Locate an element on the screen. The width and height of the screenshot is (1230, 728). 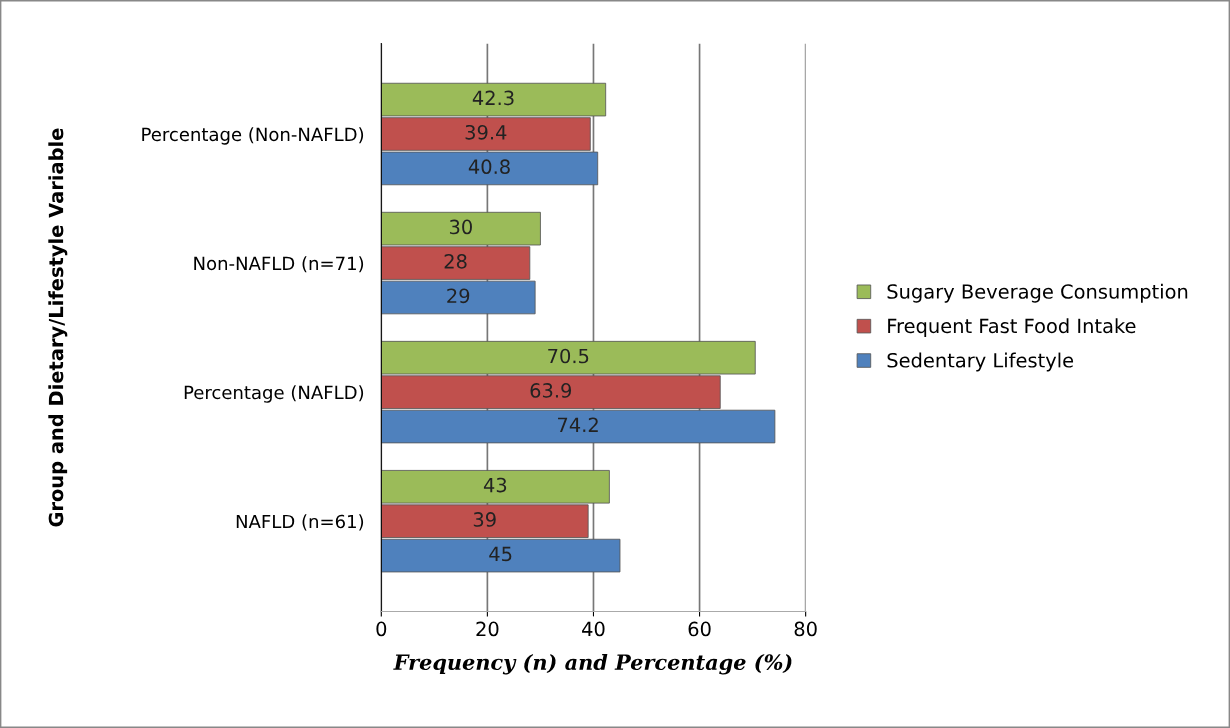
data-label: 39.4 is located at coordinates (486, 132).